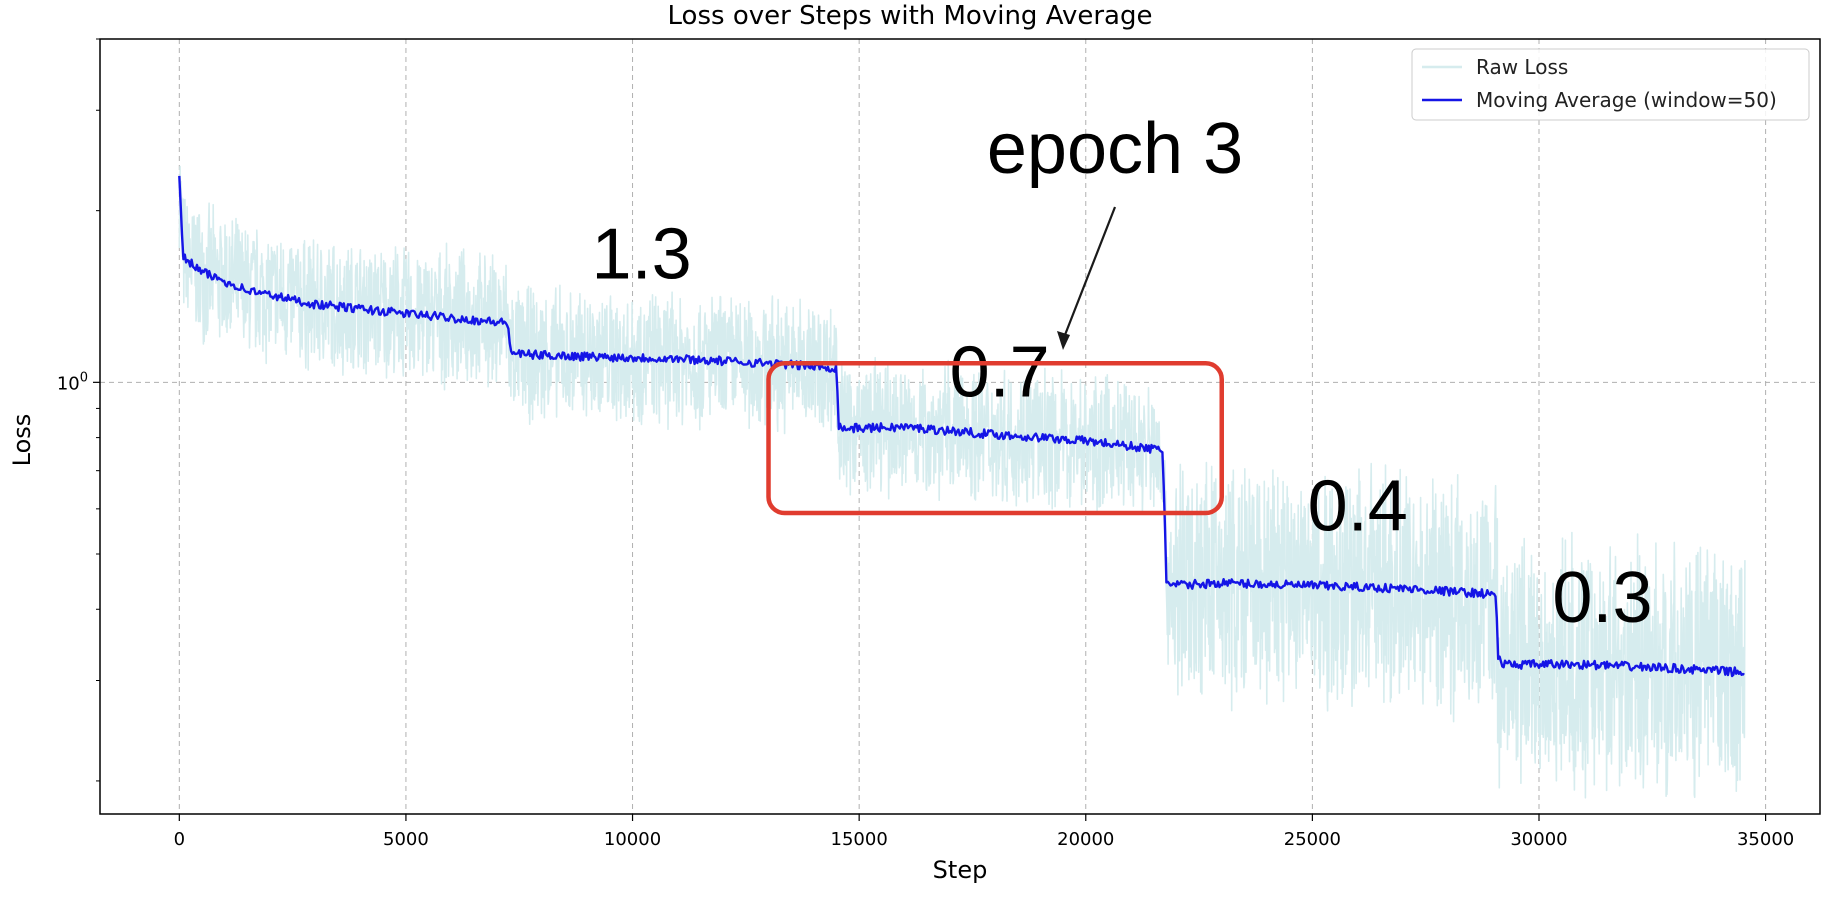 The width and height of the screenshot is (1846, 910). Describe the element at coordinates (1063, 340) in the screenshot. I see `epoch-annotation-arrowhead` at that location.